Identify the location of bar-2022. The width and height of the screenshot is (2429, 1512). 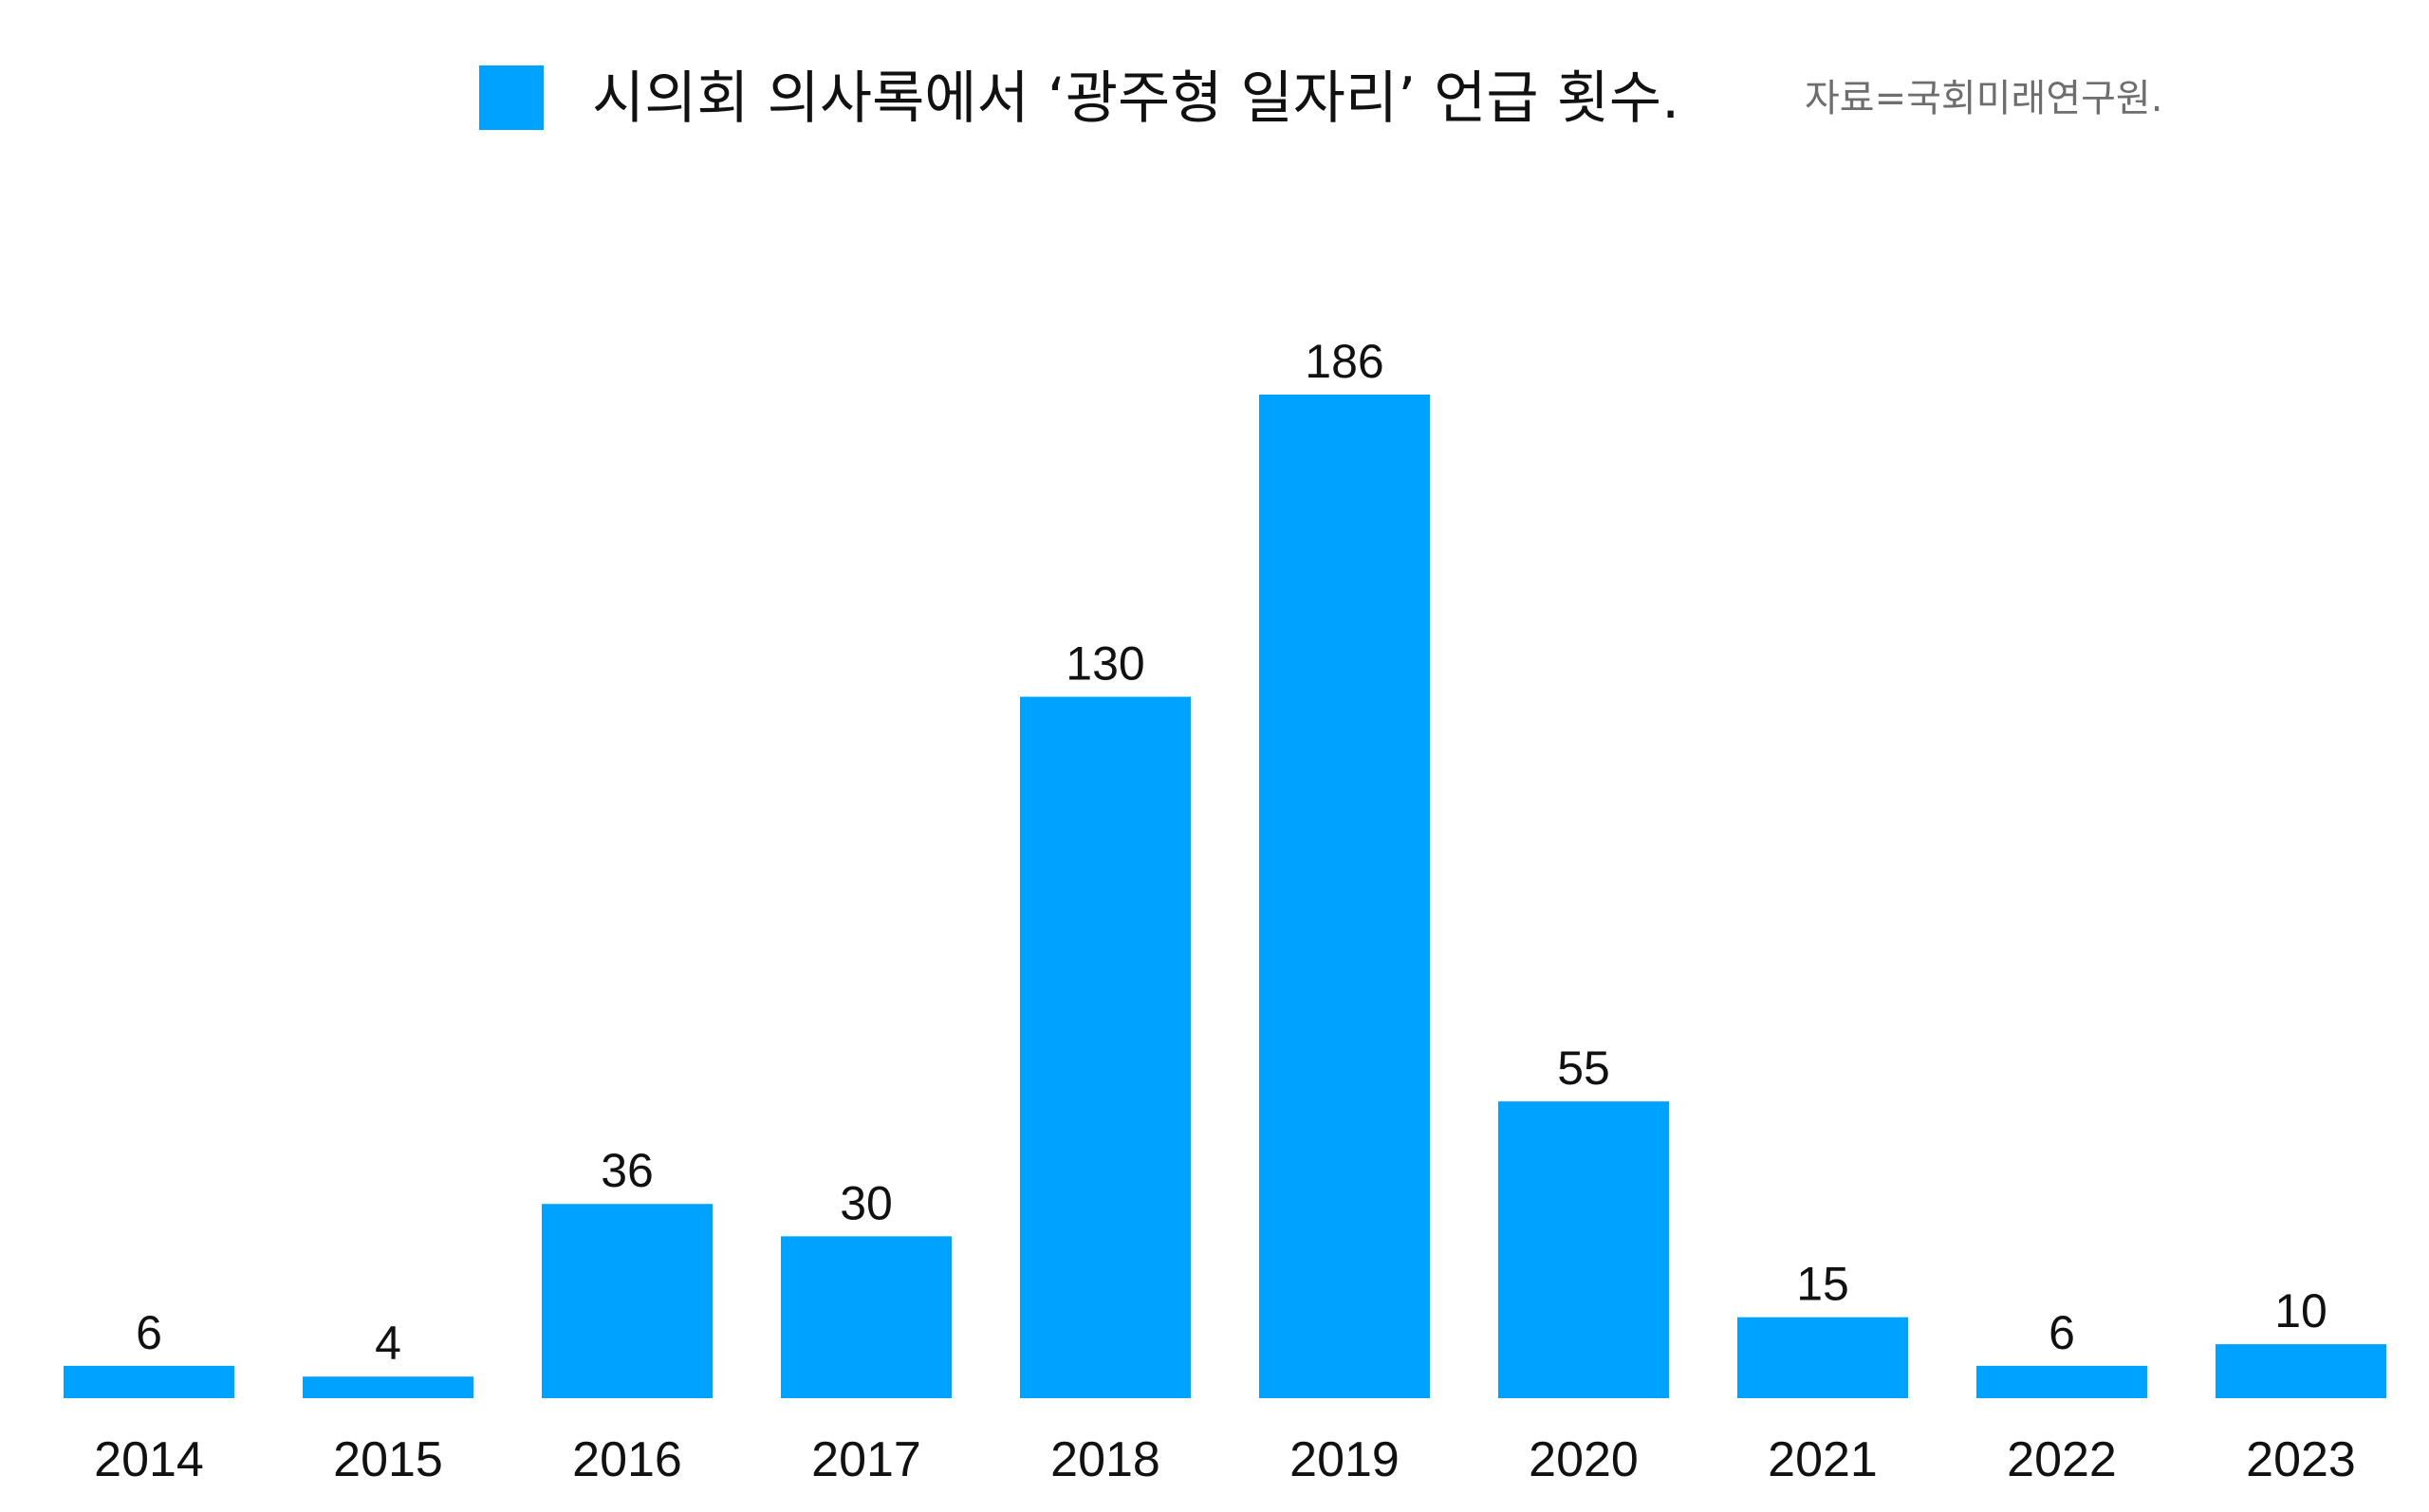
(2061, 1381).